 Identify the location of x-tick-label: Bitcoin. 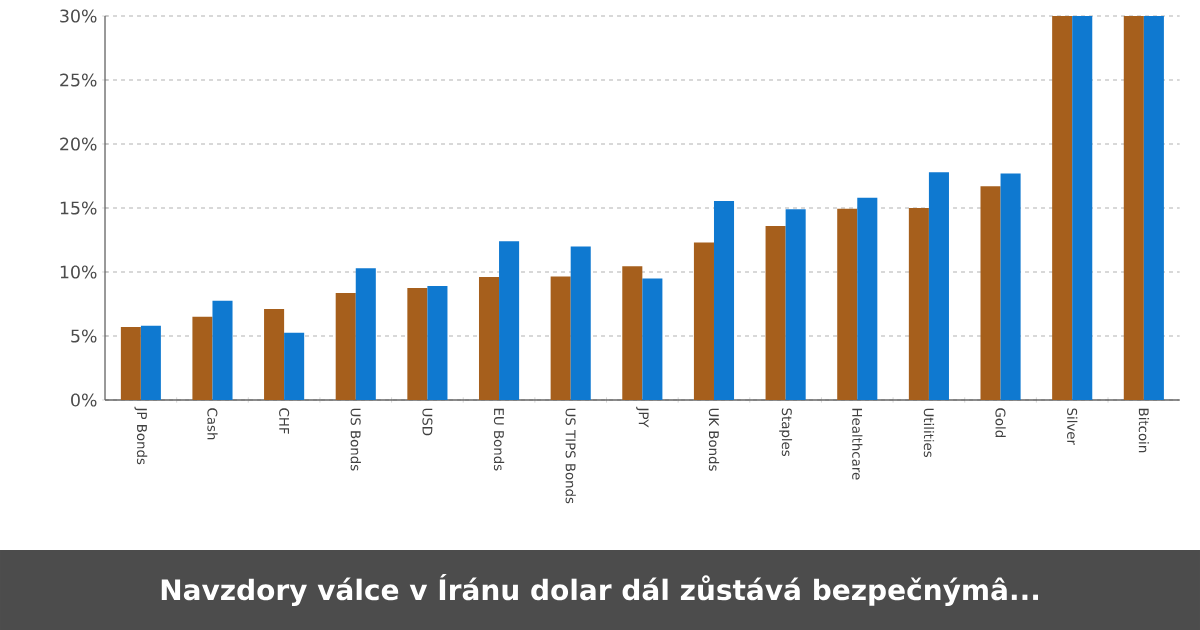
(1144, 430).